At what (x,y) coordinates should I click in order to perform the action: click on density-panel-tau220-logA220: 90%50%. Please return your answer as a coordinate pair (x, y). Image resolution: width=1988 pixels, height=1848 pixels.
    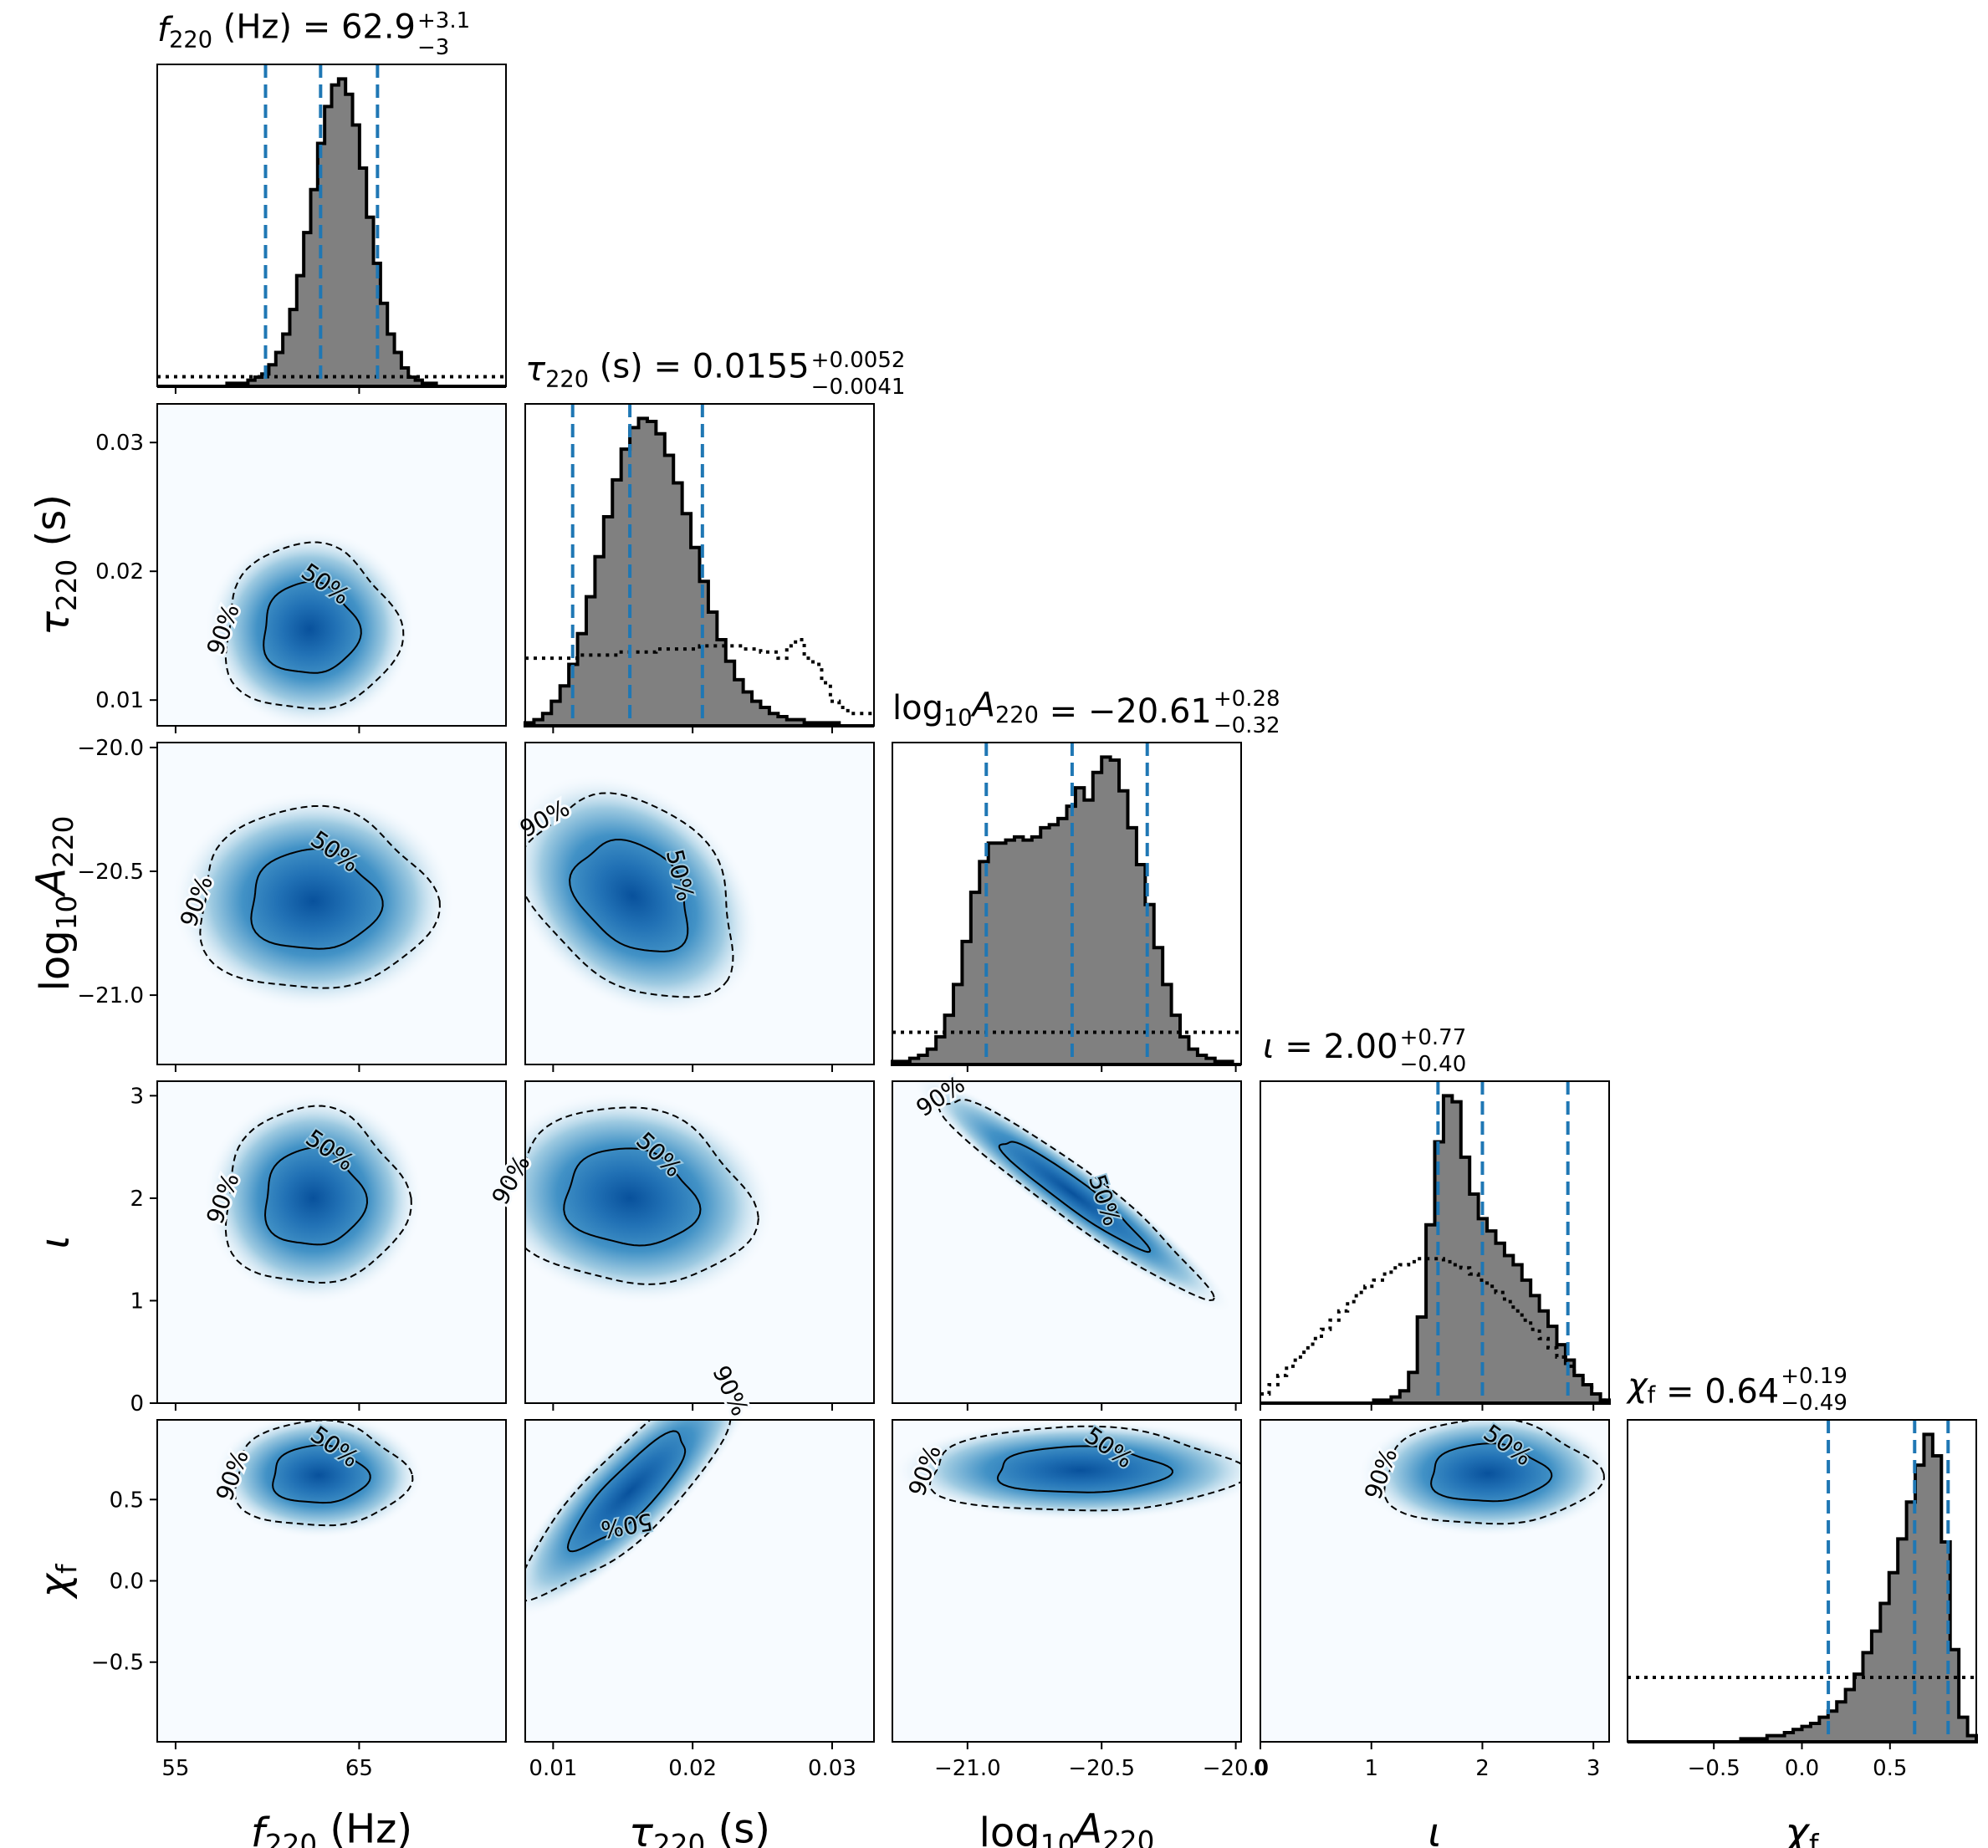
    Looking at the image, I should click on (694, 903).